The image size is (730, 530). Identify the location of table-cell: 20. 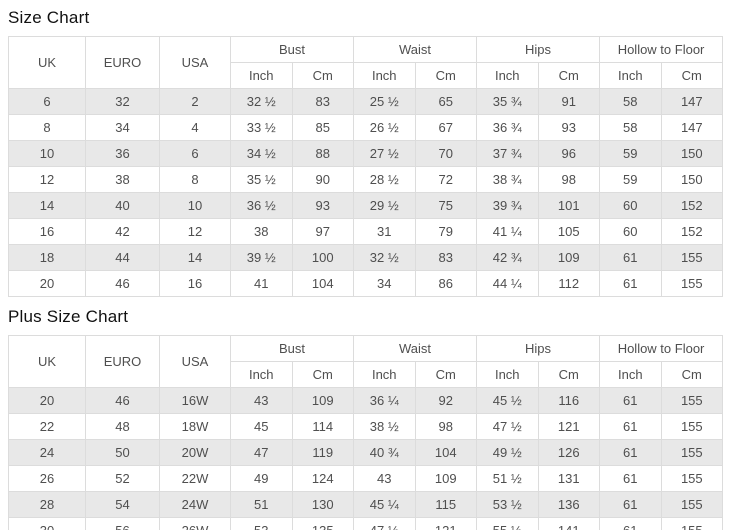
(47, 400).